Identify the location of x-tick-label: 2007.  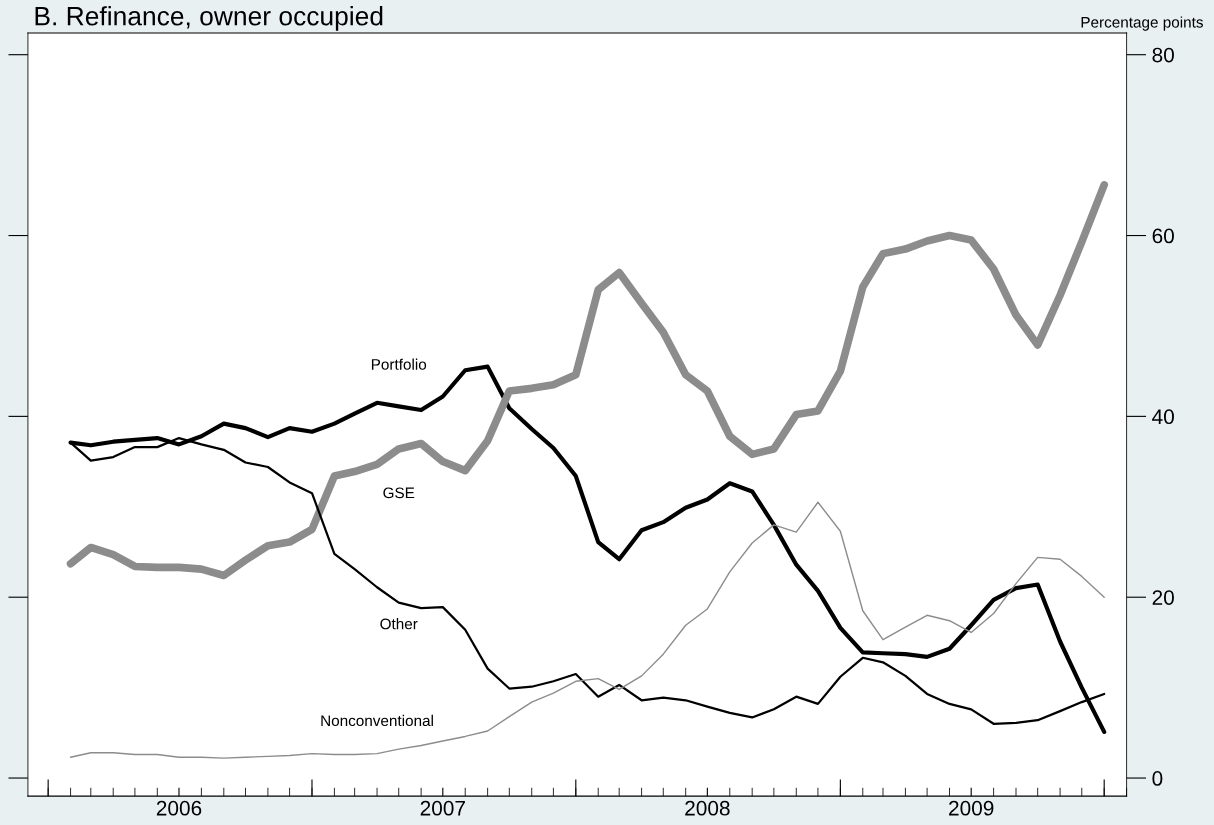
(442, 808).